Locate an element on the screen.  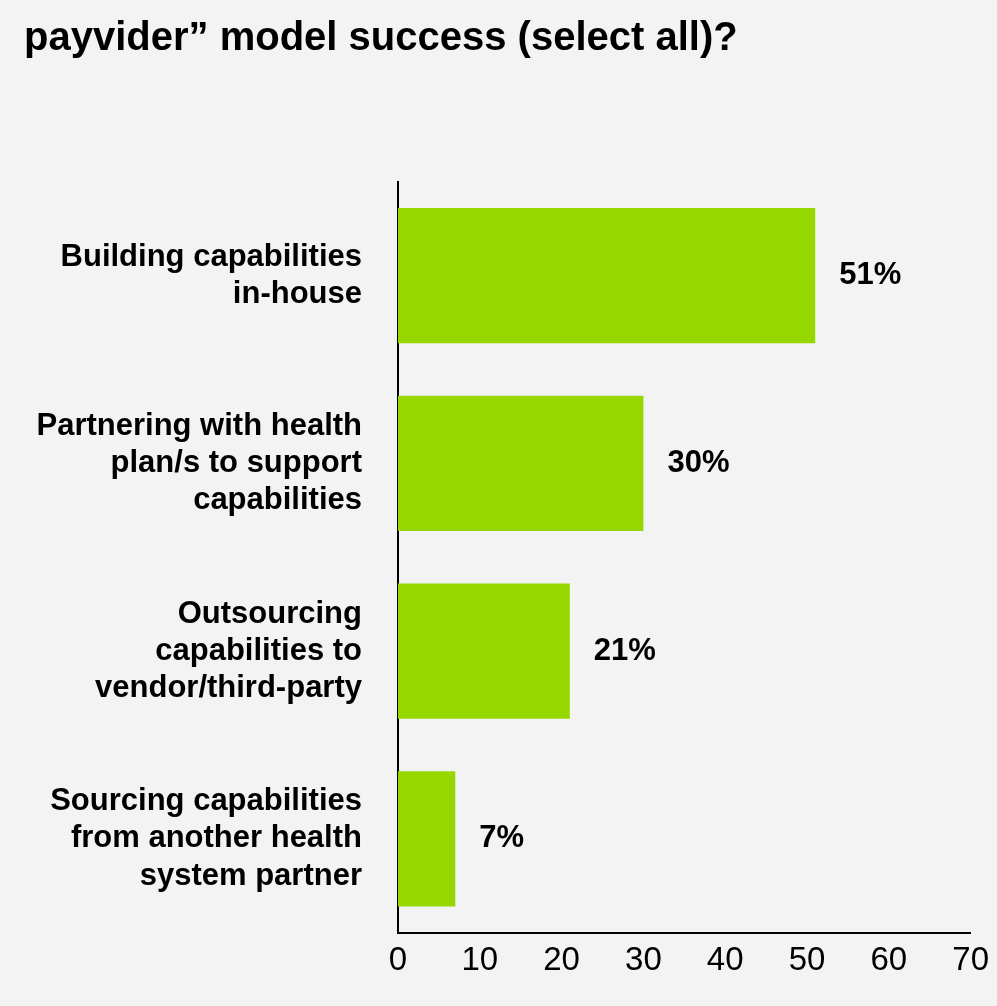
data-label: 30% is located at coordinates (698, 461).